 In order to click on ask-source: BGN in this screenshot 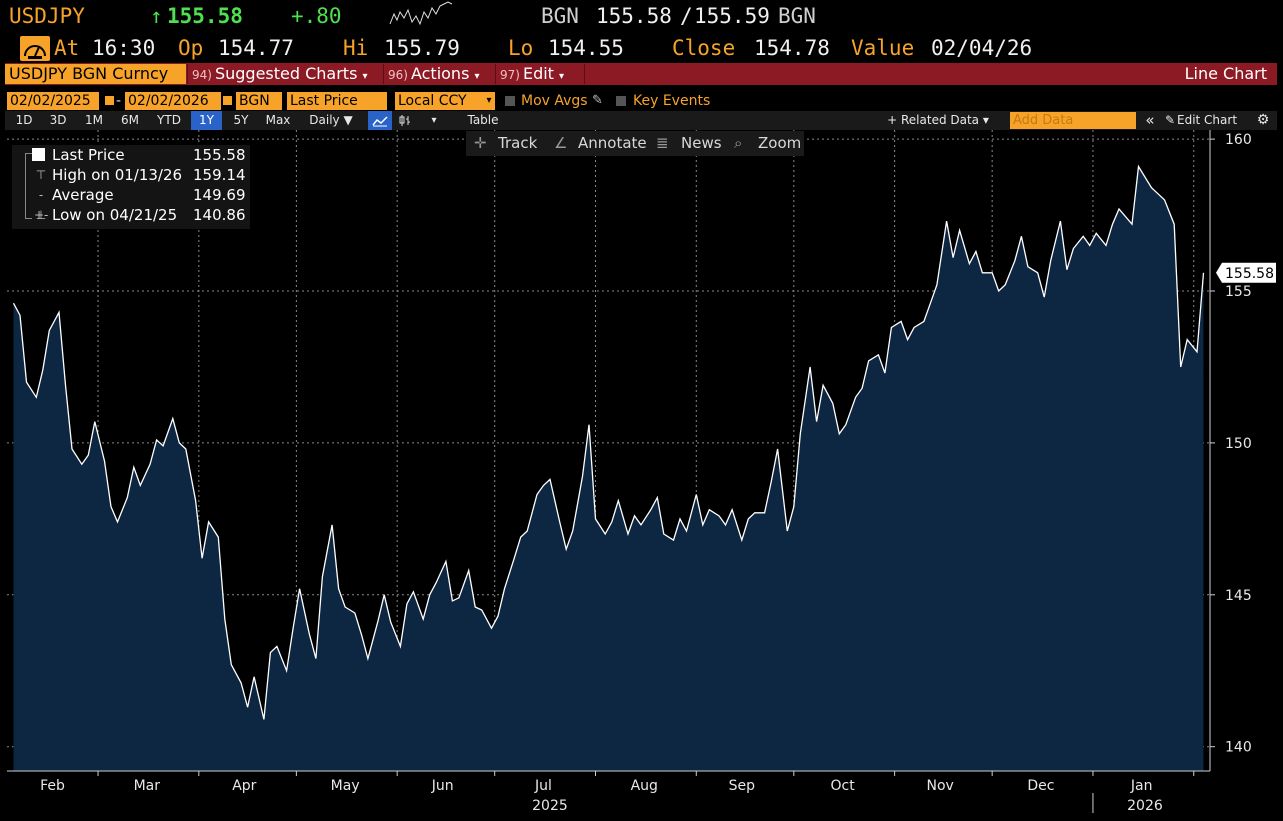, I will do `click(797, 16)`.